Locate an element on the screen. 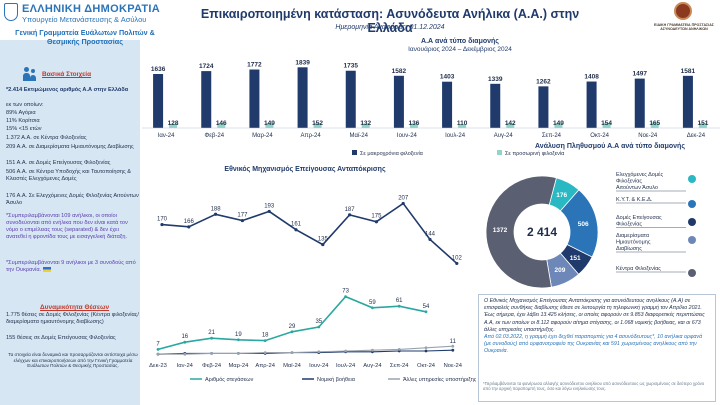 This screenshot has height=405, width=720. legend-label: Αριθμός στεγάσεων is located at coordinates (229, 379).